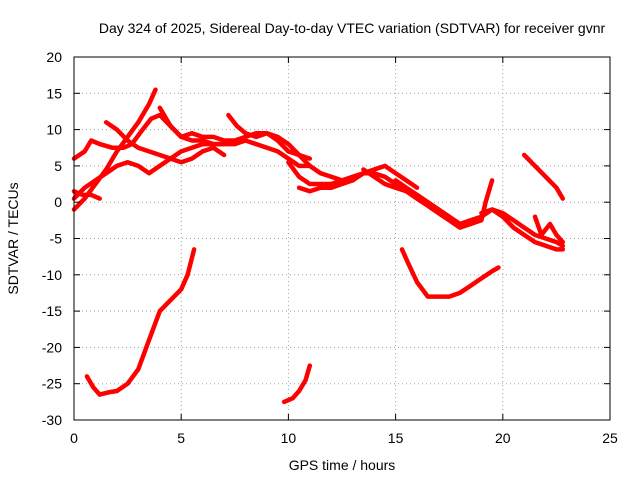  Describe the element at coordinates (13, 238) in the screenshot. I see `y-axis-label: SDTVAR / TECUs` at that location.